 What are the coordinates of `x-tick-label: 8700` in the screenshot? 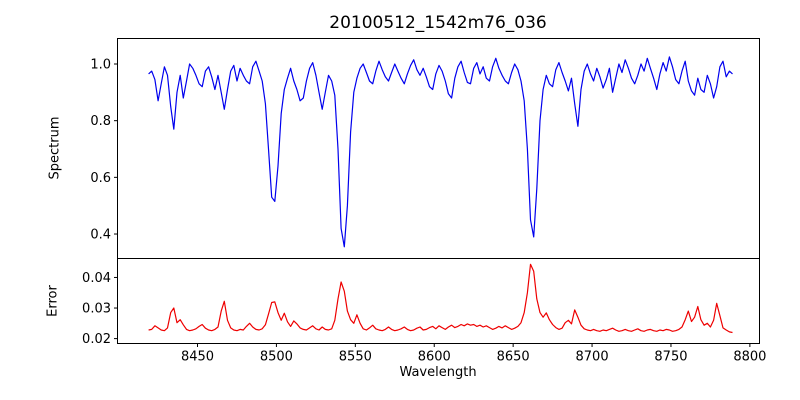 It's located at (592, 357).